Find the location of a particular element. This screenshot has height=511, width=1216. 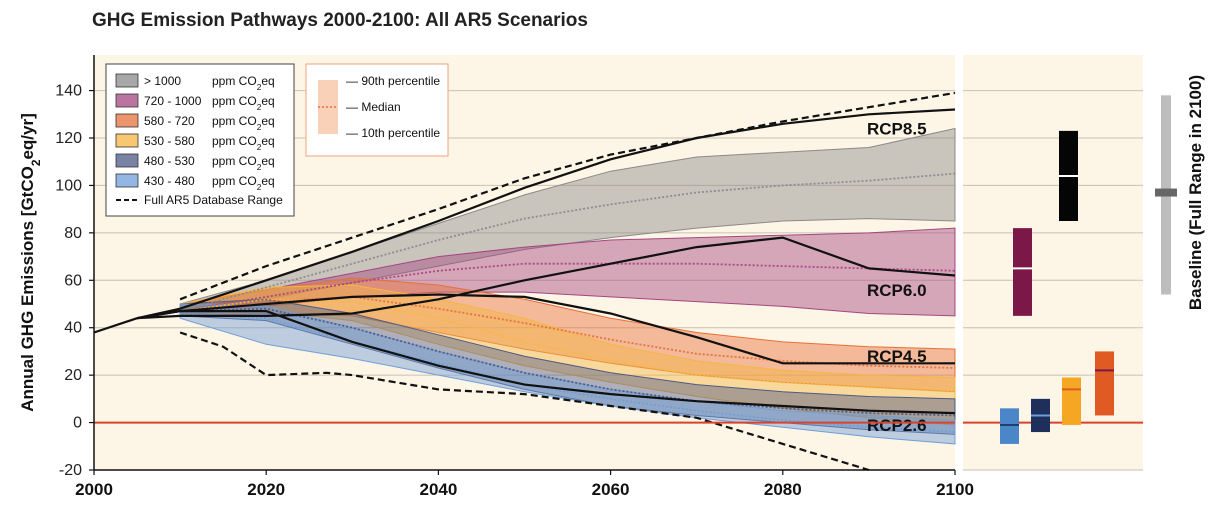

x-tick-label-2100: 2100 is located at coordinates (955, 489).